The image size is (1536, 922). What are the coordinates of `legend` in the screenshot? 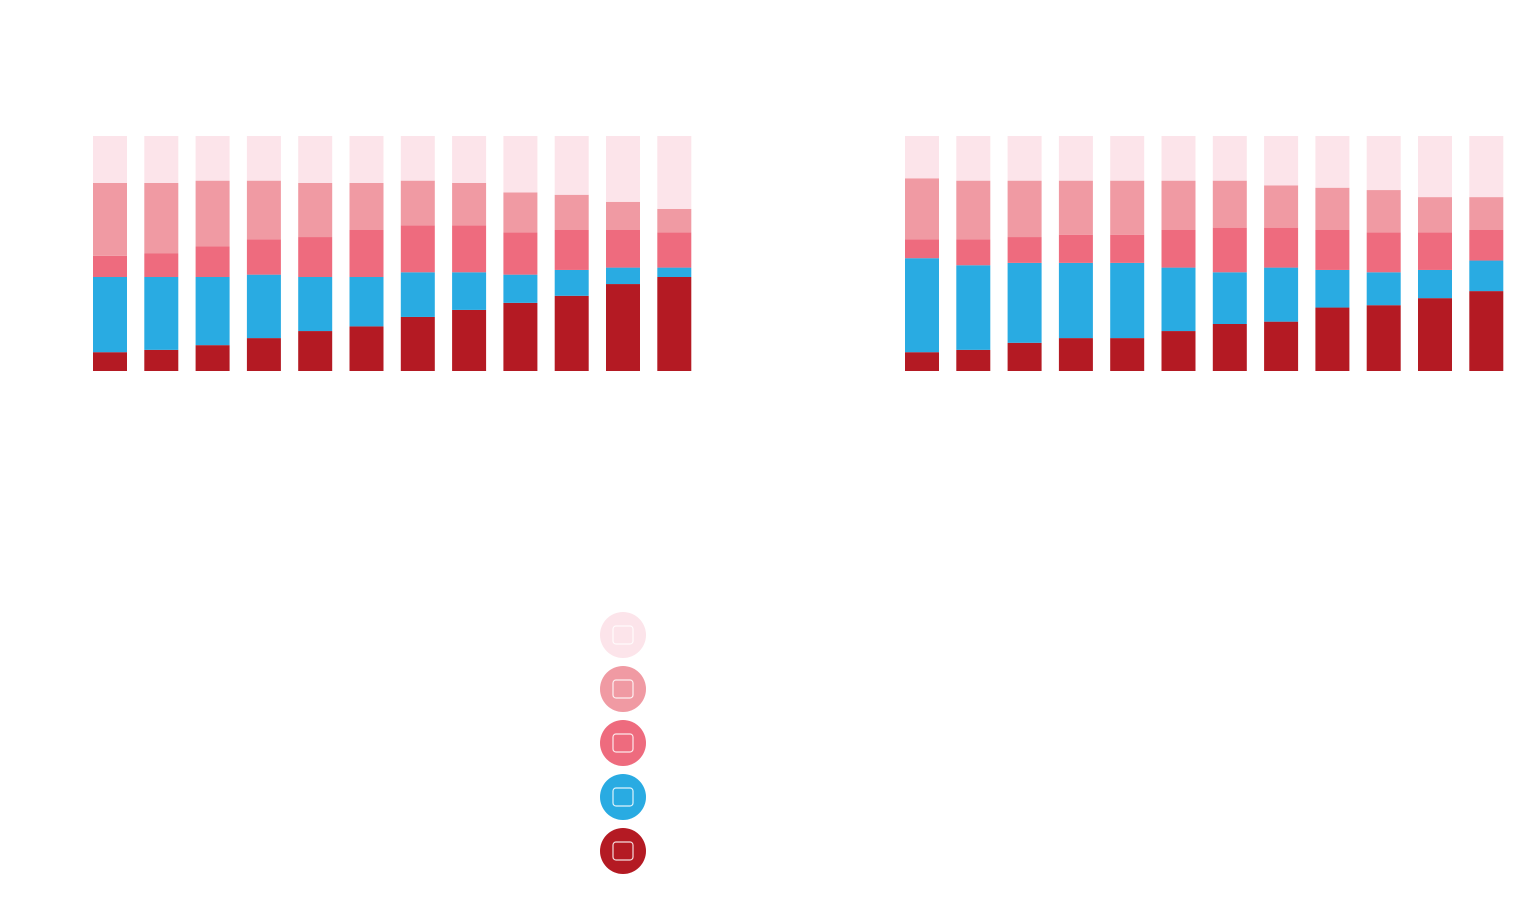 It's located at (623, 743).